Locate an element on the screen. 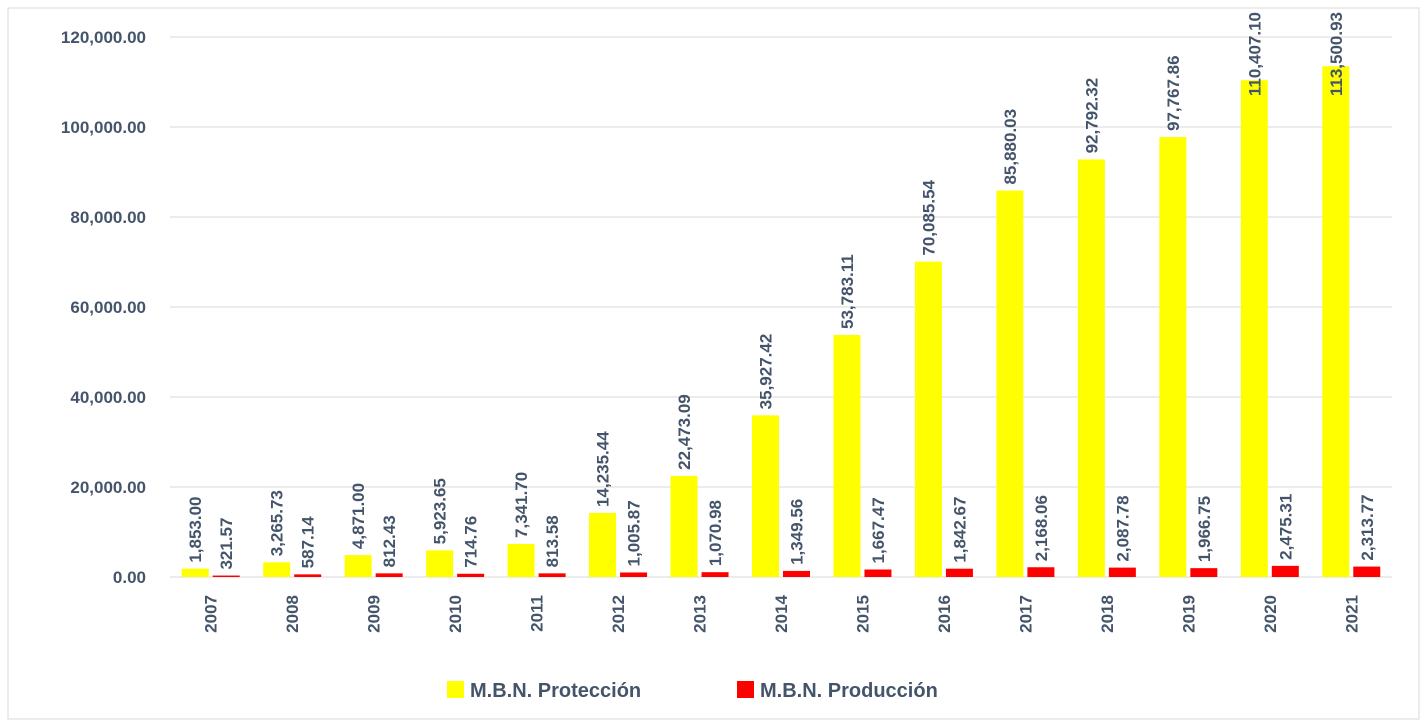 Image resolution: width=1427 pixels, height=727 pixels. data-label: 7,341.70 is located at coordinates (521, 505).